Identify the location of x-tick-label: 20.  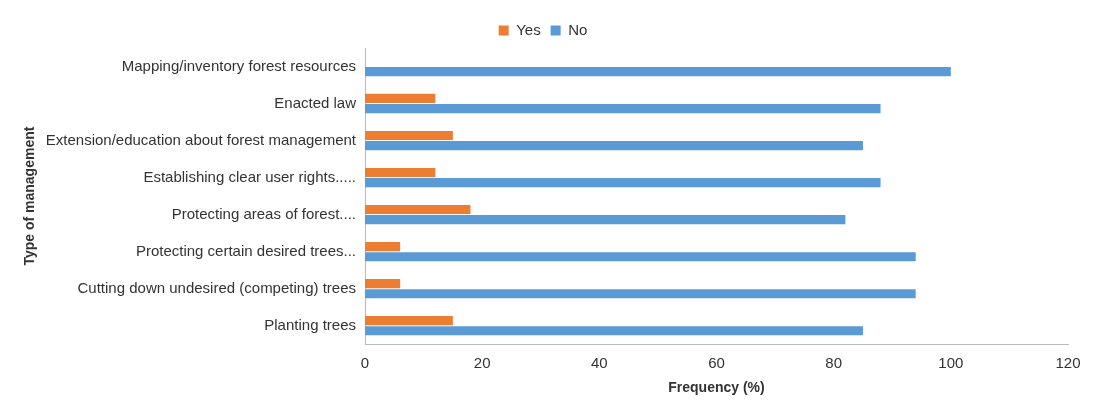
(482, 363).